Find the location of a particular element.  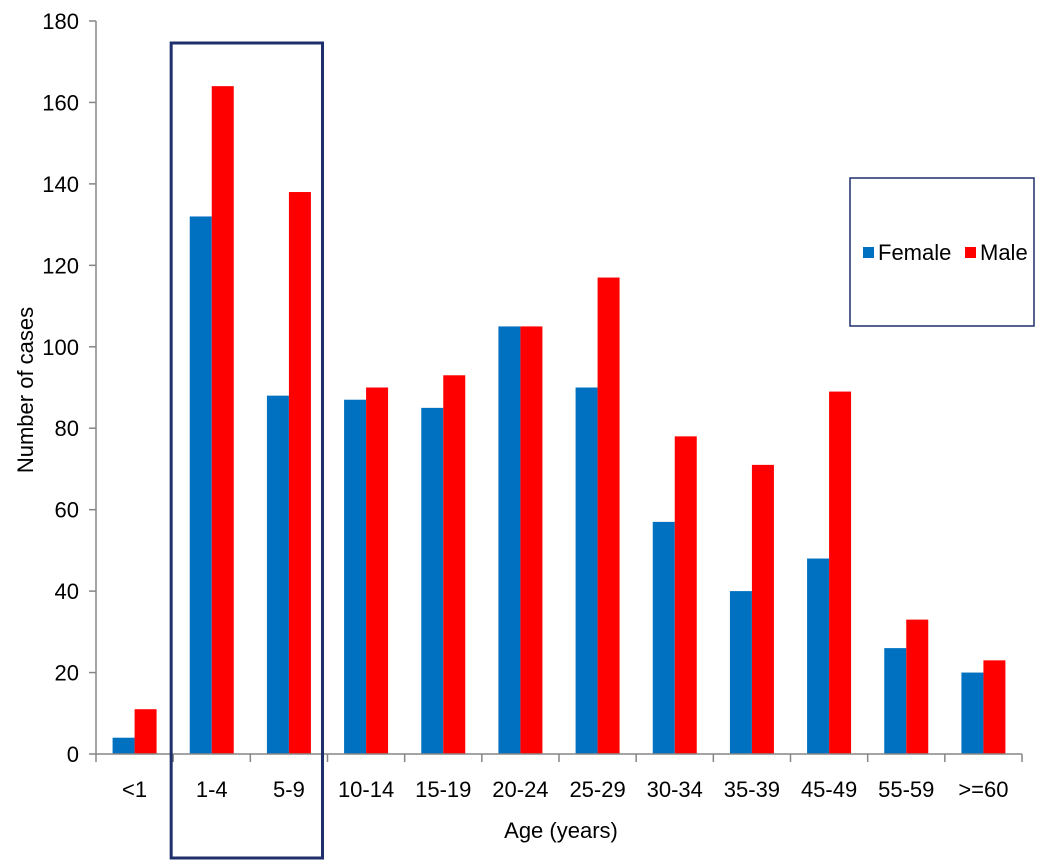

x-tick-label: 55-59 is located at coordinates (906, 789).